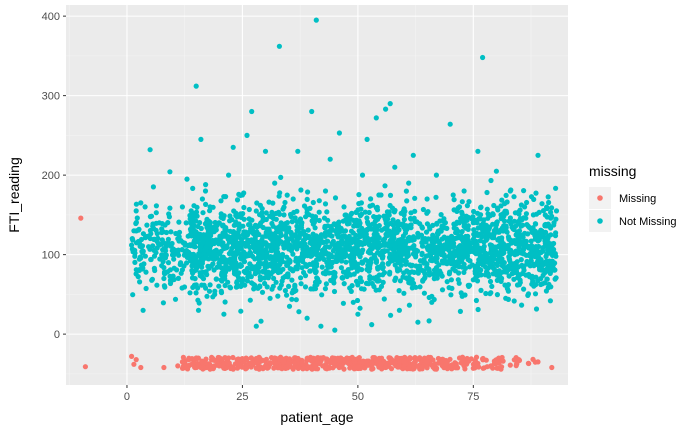 The width and height of the screenshot is (700, 432). I want to click on legend: missing Missing Not Missing, so click(632, 197).